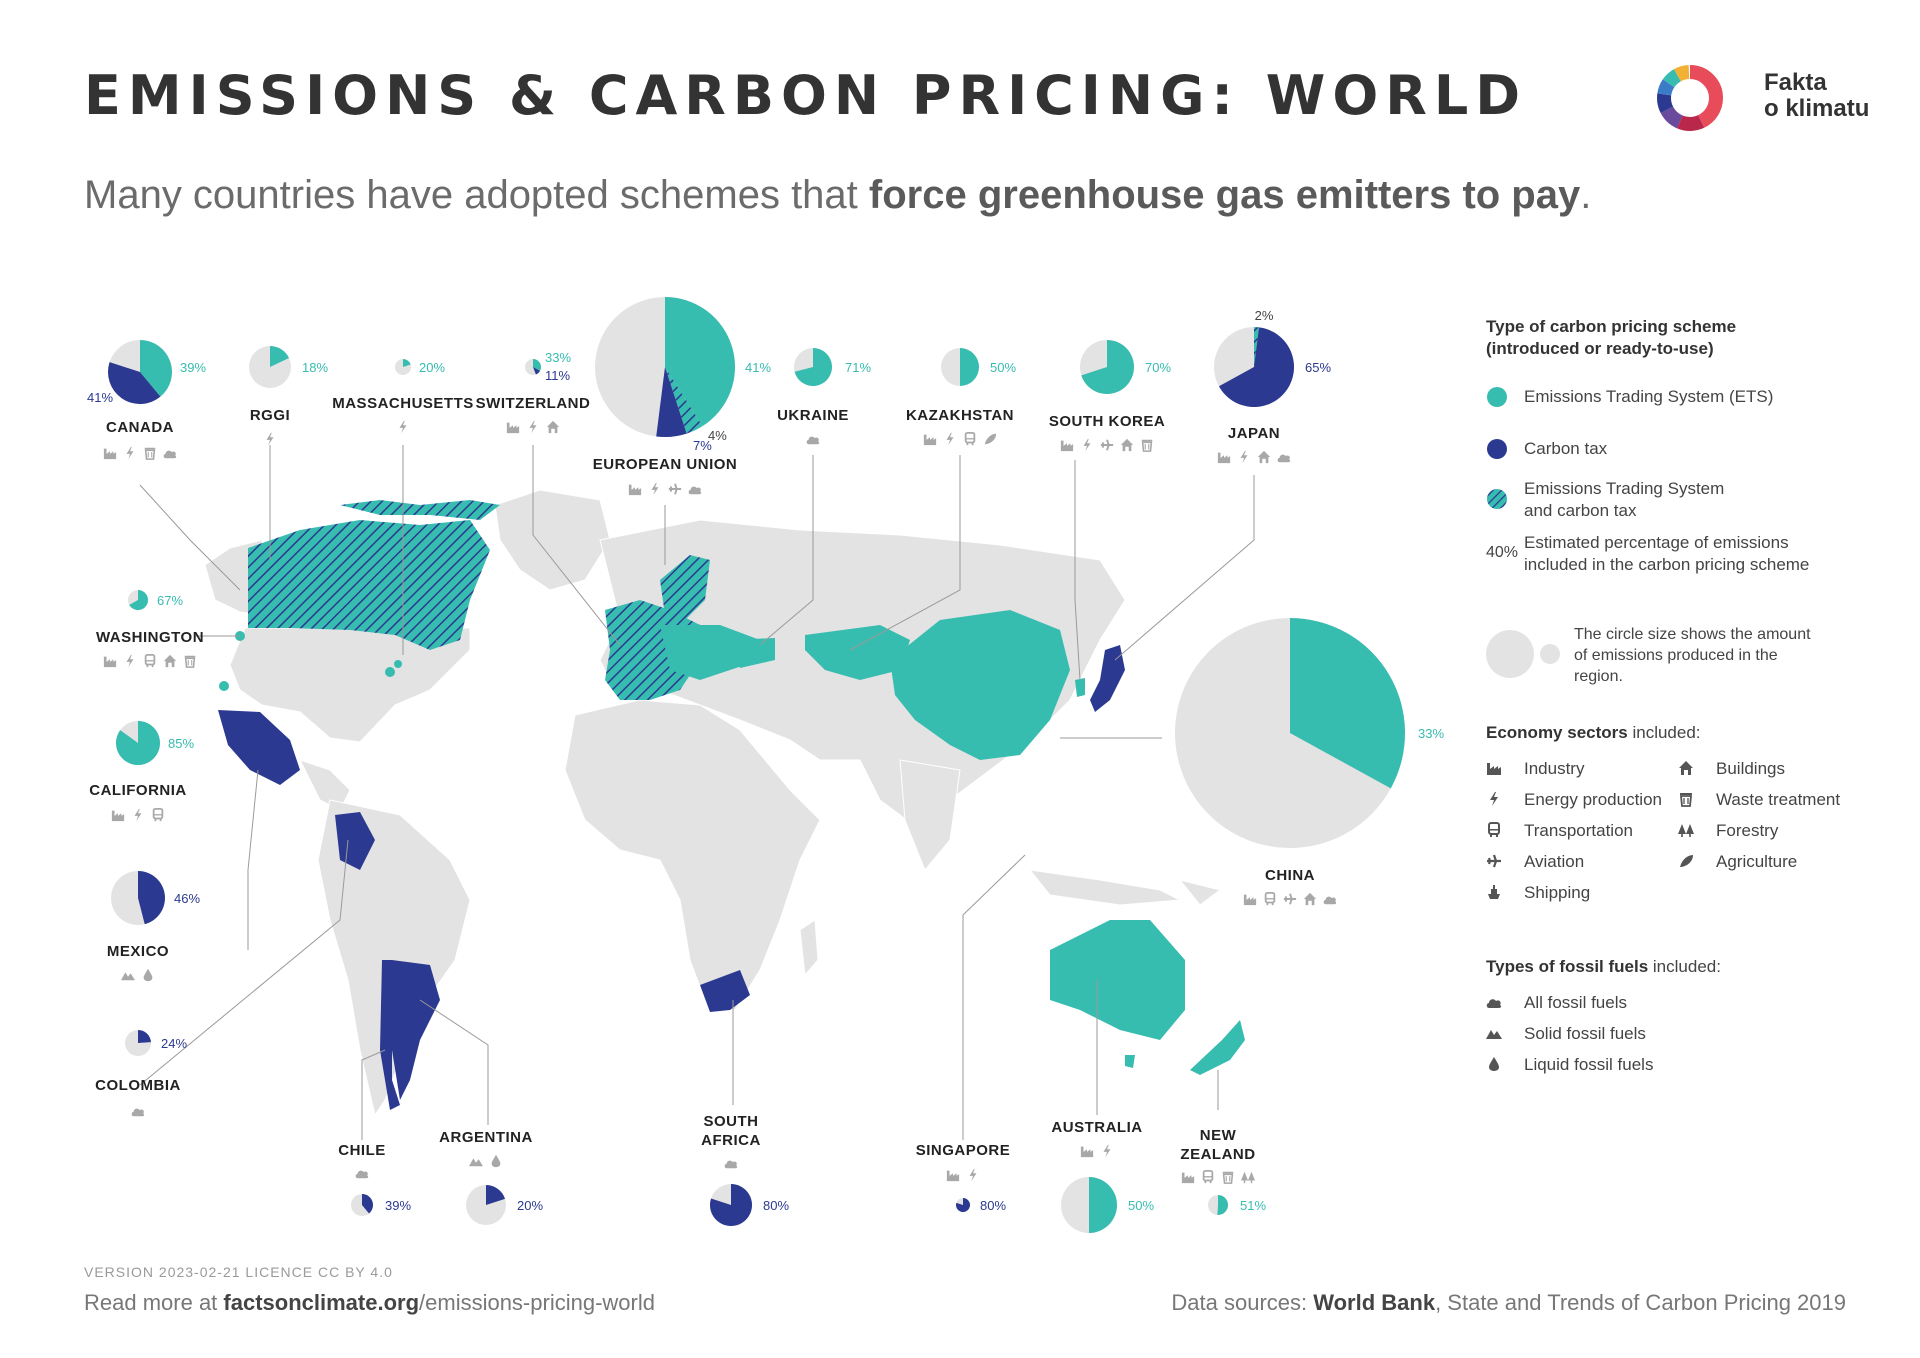 The height and width of the screenshot is (1358, 1920). I want to click on canada-tax-pct: 41%, so click(100, 397).